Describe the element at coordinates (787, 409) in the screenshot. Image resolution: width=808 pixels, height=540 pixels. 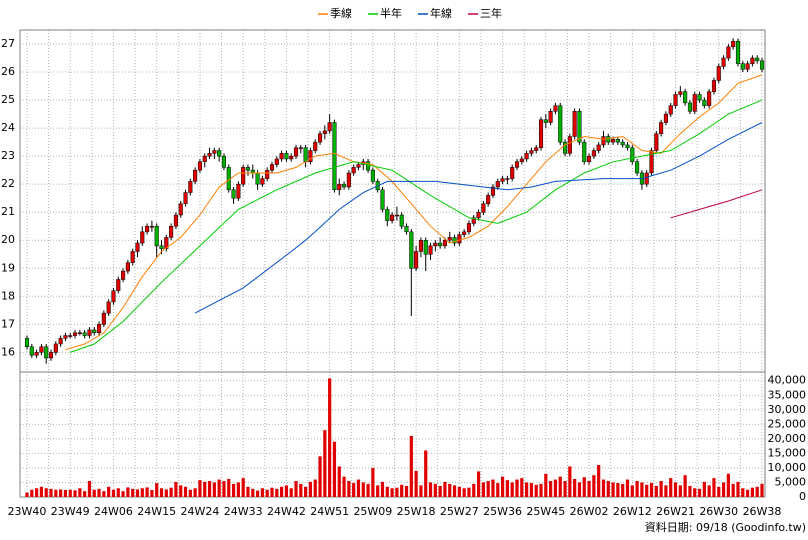
I see `y2-tick-label: 30,000` at that location.